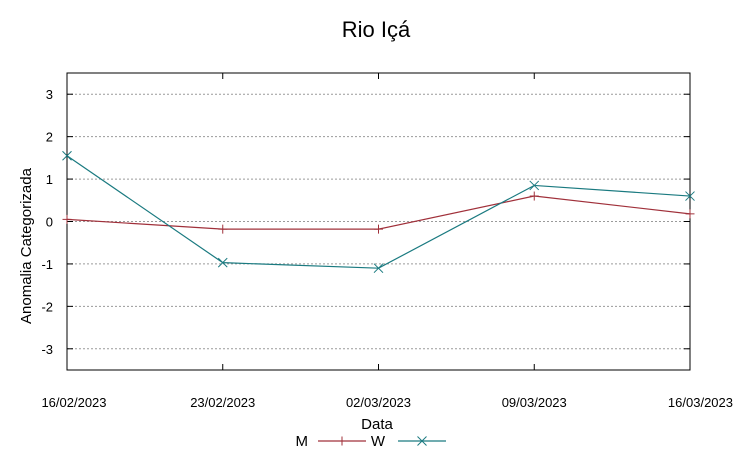 This screenshot has width=752, height=459. I want to click on x-tick-label: 16/02/2023, so click(73, 402).